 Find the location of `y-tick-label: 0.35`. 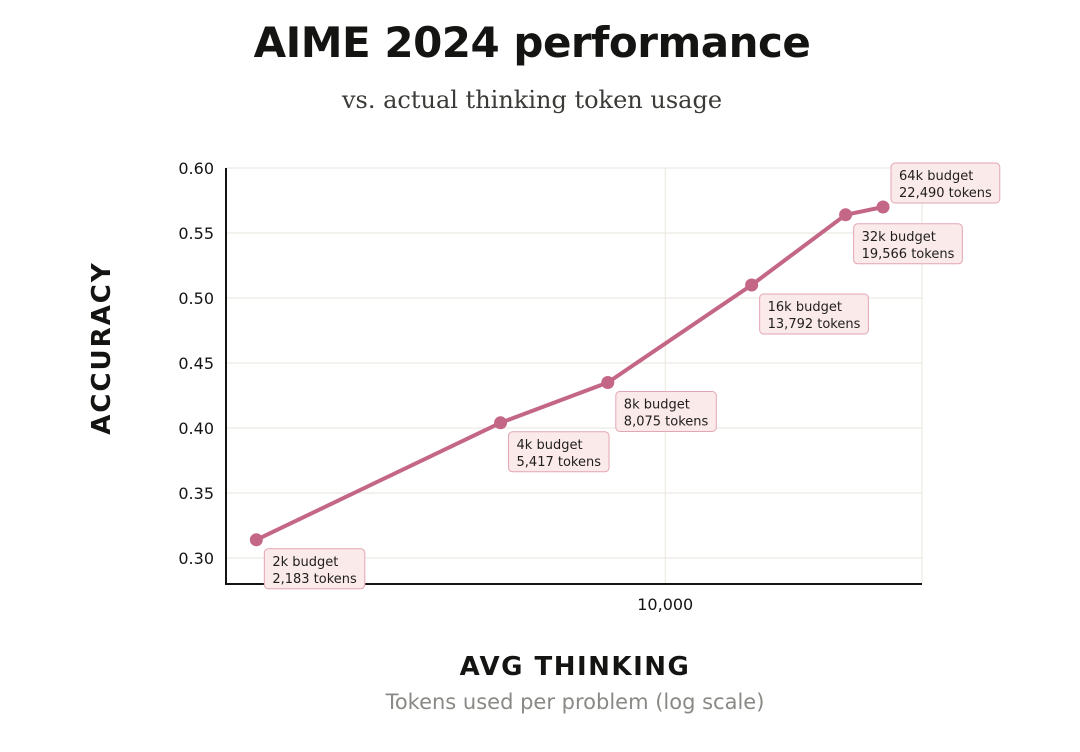

y-tick-label: 0.35 is located at coordinates (196, 493).